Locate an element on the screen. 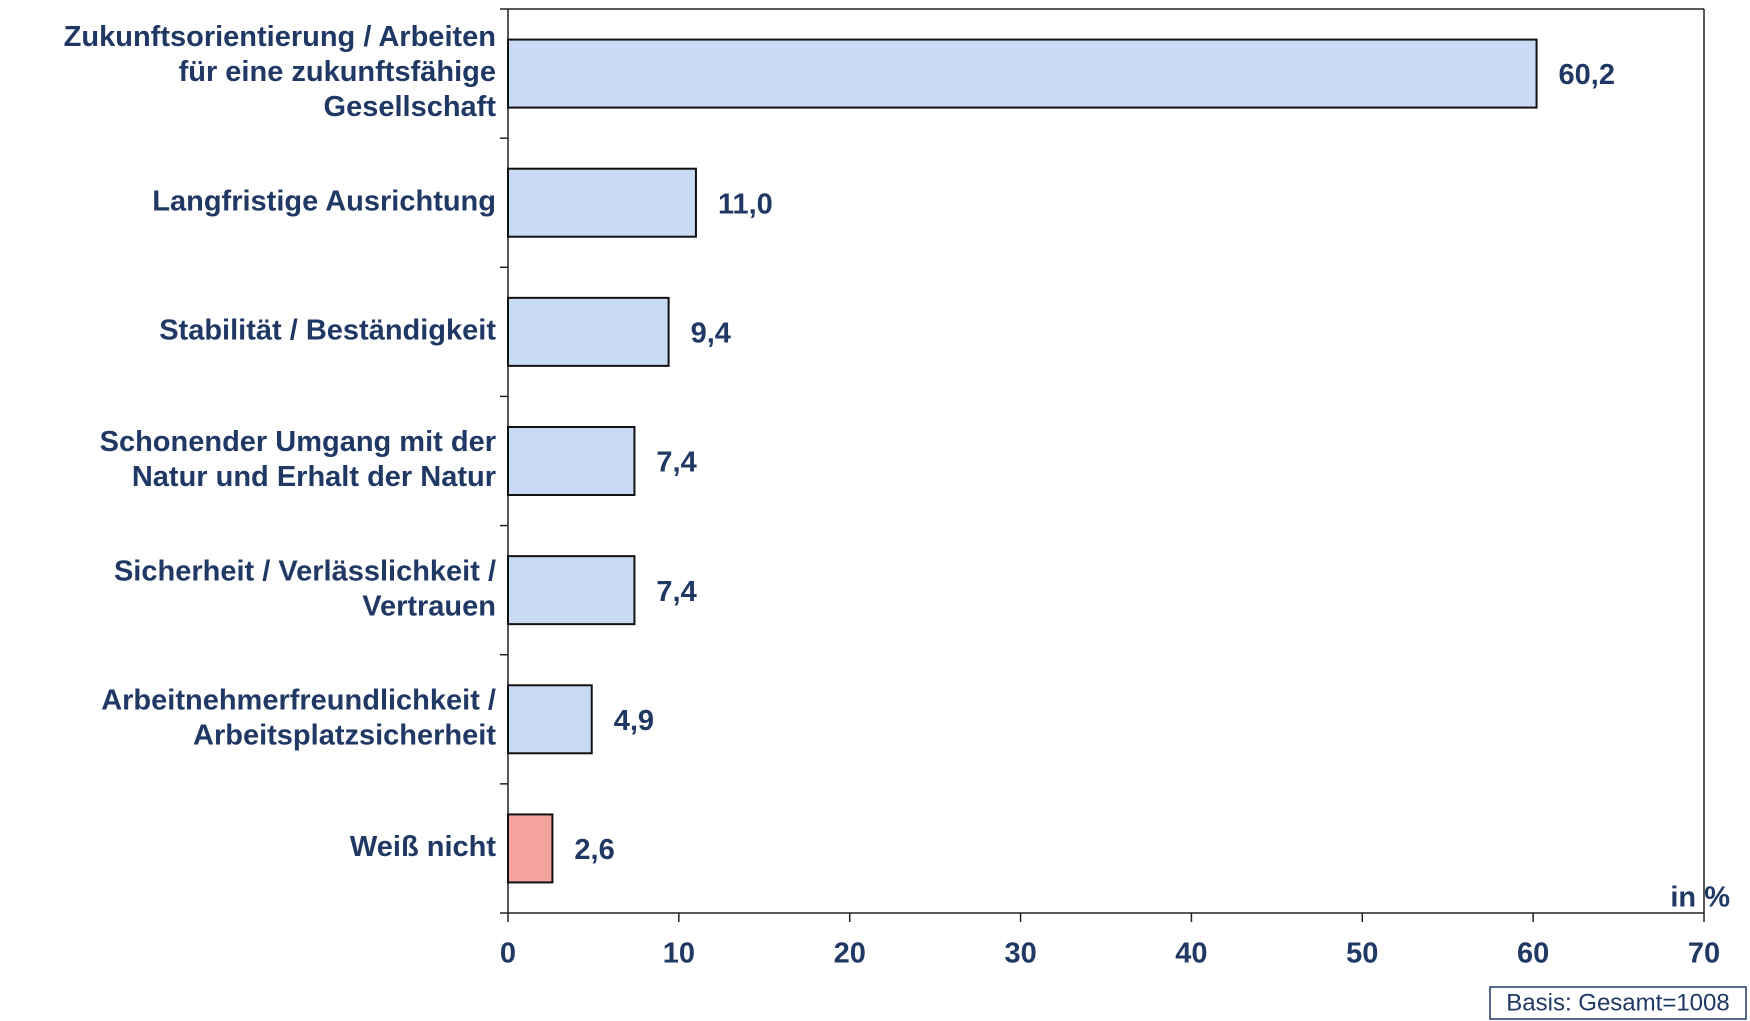 This screenshot has height=1021, width=1750. category-label: Stabilität / Beständigkeit is located at coordinates (327, 331).